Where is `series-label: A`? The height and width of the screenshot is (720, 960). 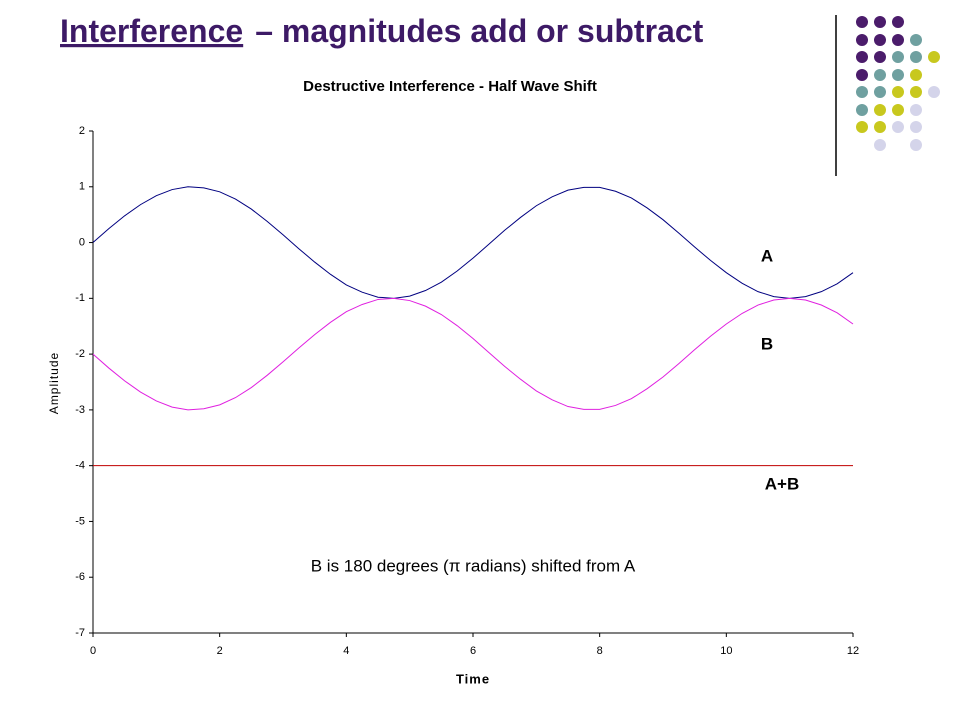 series-label: A is located at coordinates (767, 255).